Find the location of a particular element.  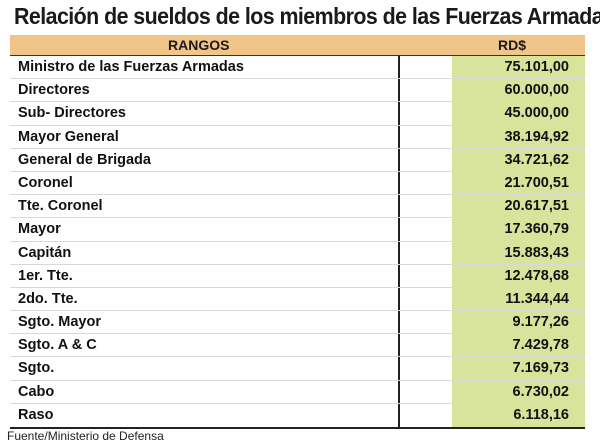

table-row: Ministro de las Fuerzas Armadas 75.101,00 is located at coordinates (297, 68).